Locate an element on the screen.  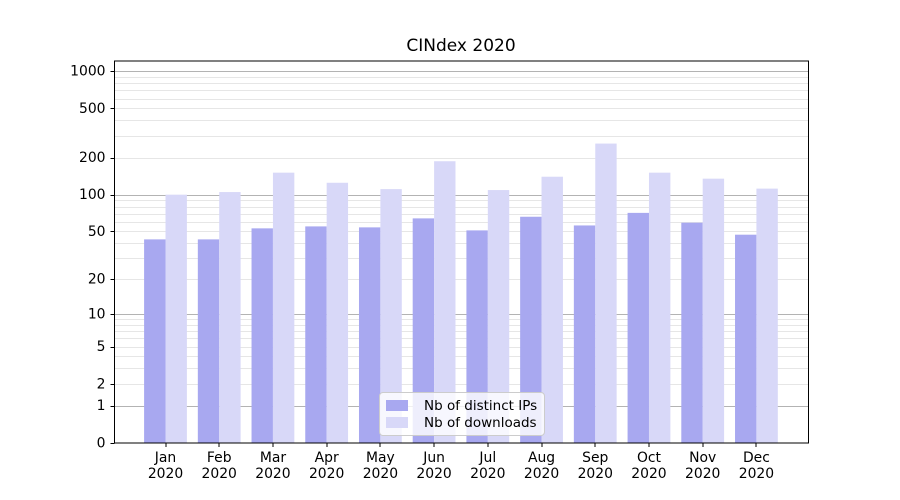
legend-entry-distinct-ips: Nb of distinct IPs is located at coordinates (462, 405).